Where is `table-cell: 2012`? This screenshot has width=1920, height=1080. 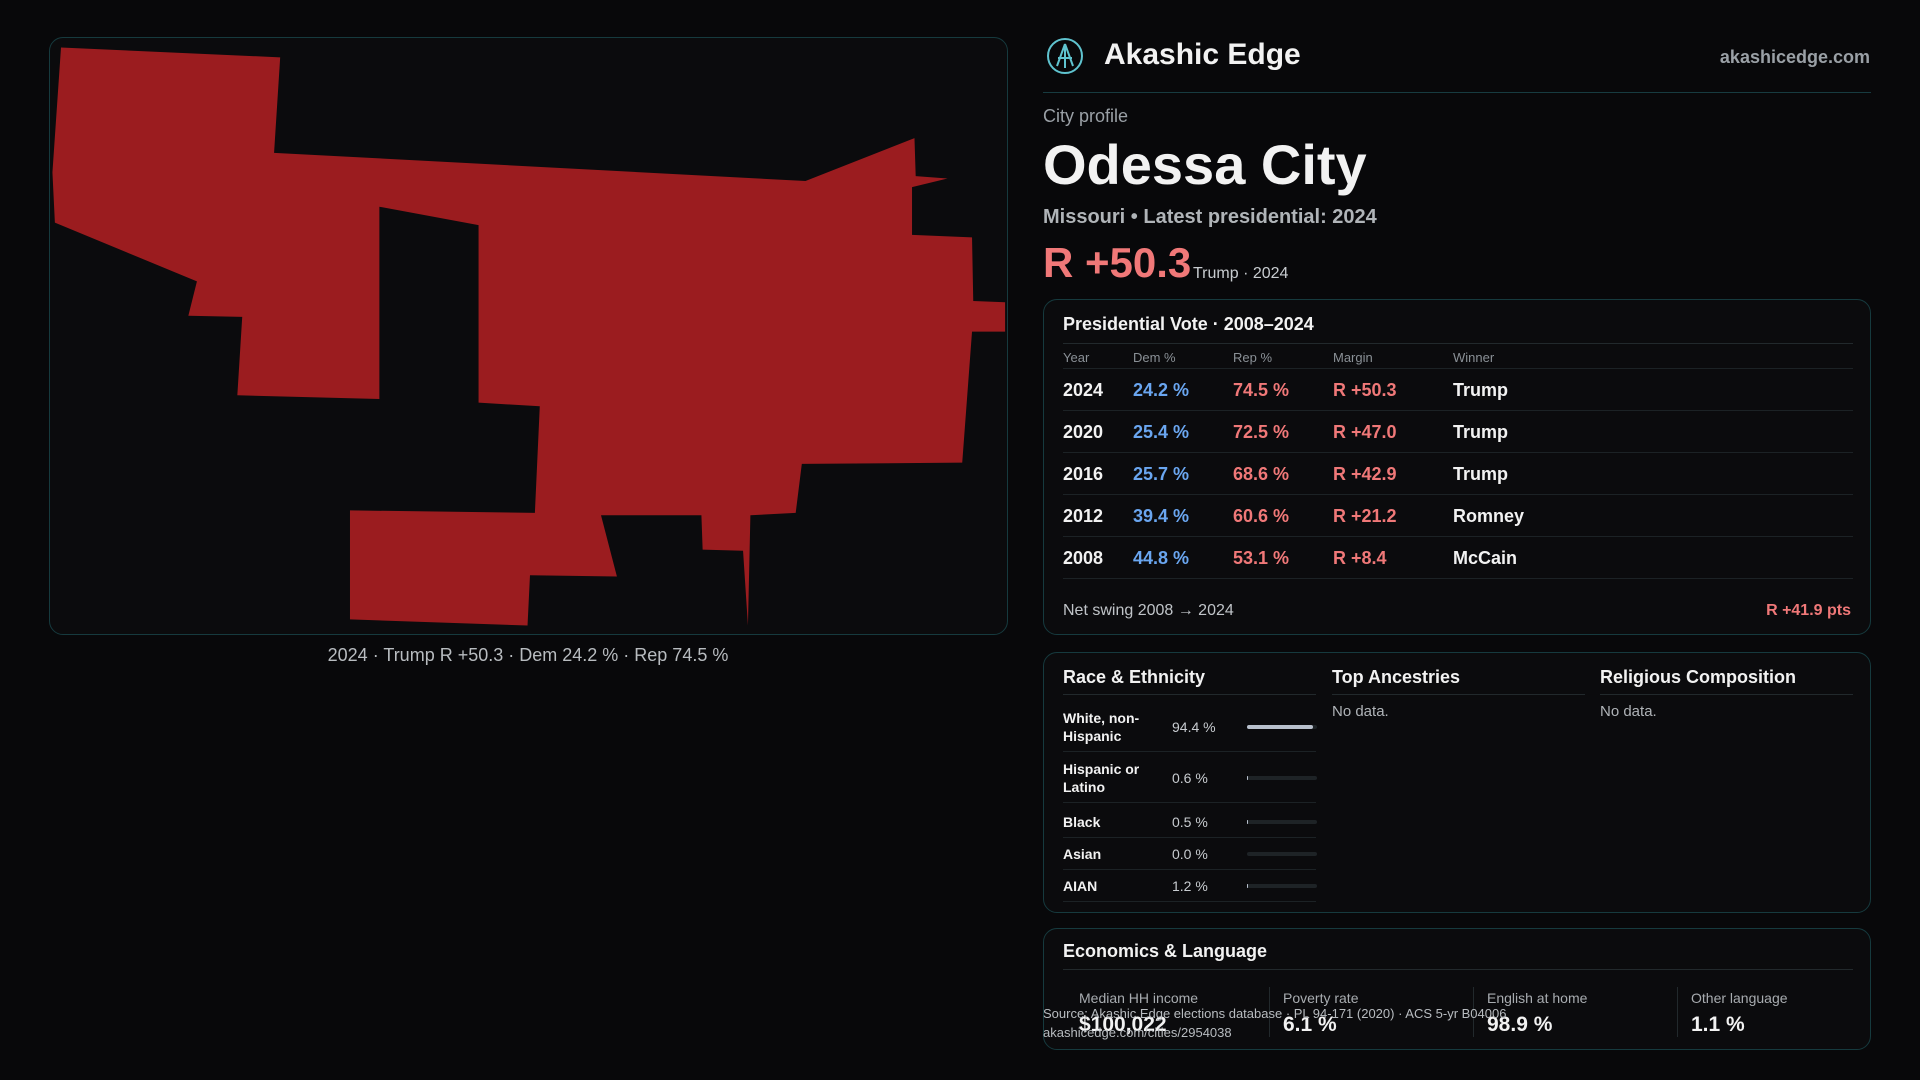 table-cell: 2012 is located at coordinates (1083, 516).